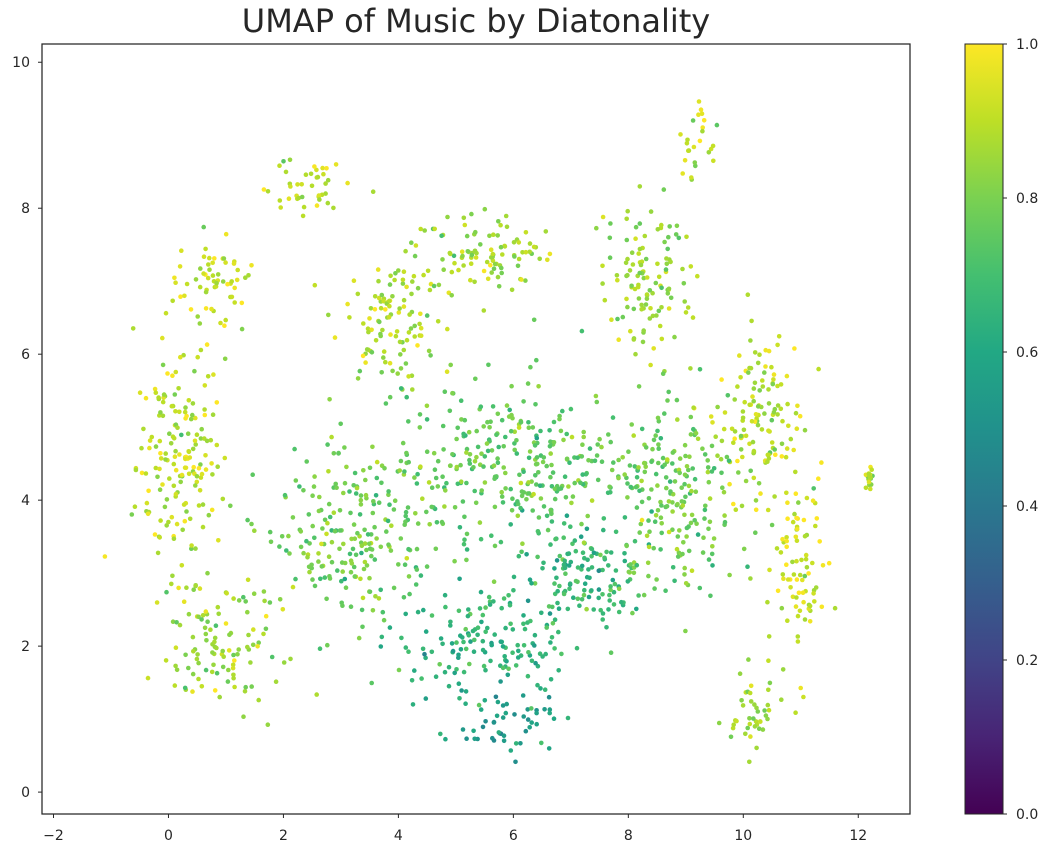 This screenshot has width=1050, height=852. Describe the element at coordinates (1027, 353) in the screenshot. I see `colorbar-tick-label: 0.6` at that location.